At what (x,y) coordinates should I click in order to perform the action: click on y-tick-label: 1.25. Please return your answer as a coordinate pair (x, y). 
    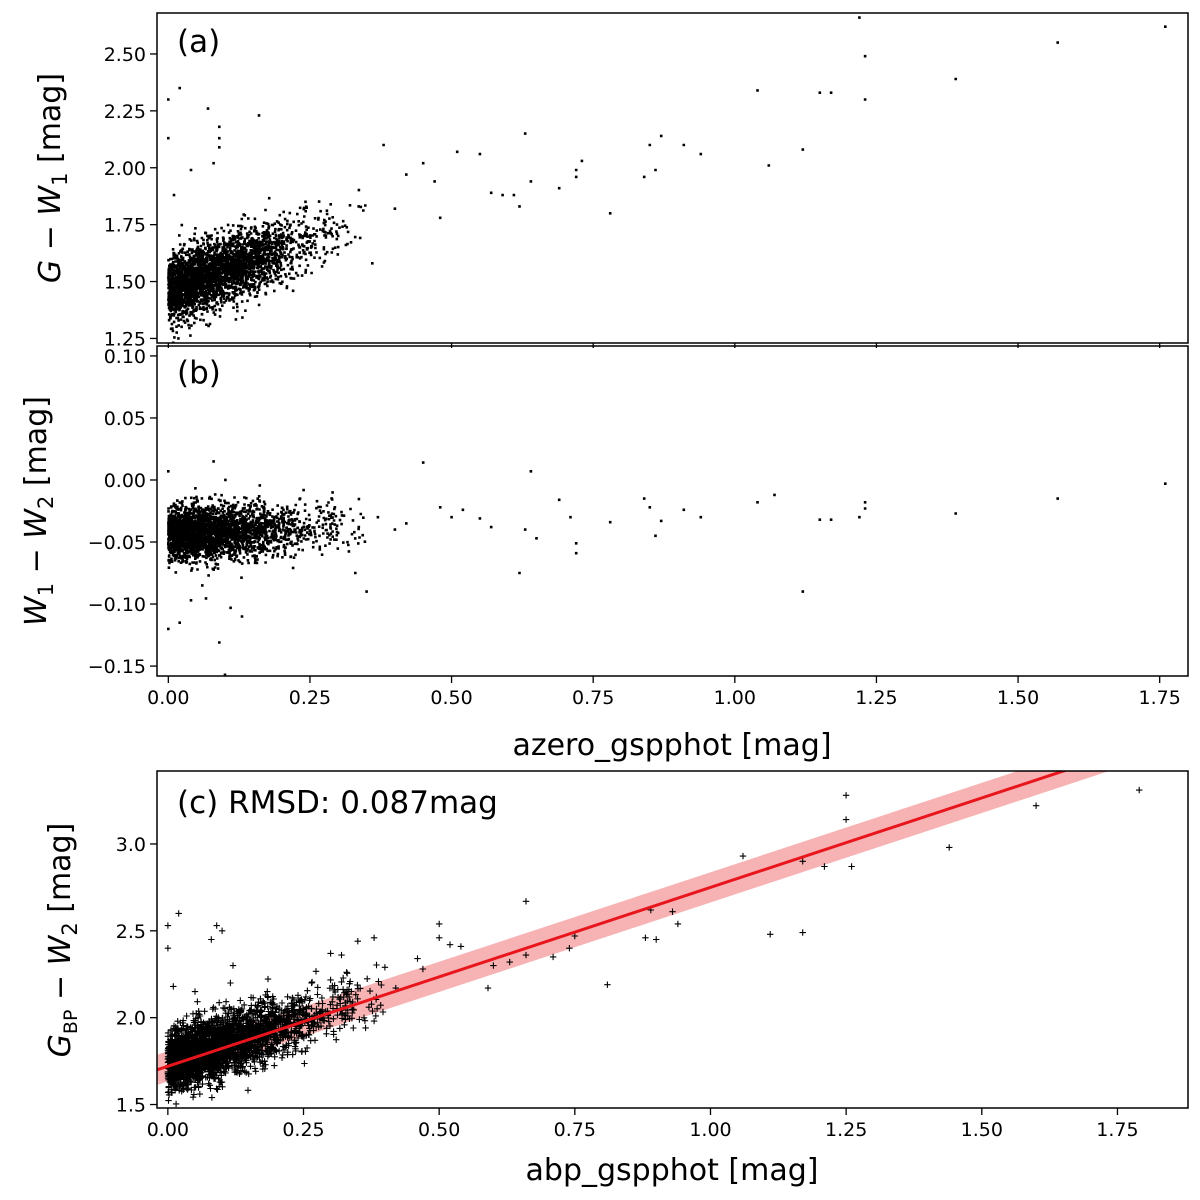
    Looking at the image, I should click on (125, 339).